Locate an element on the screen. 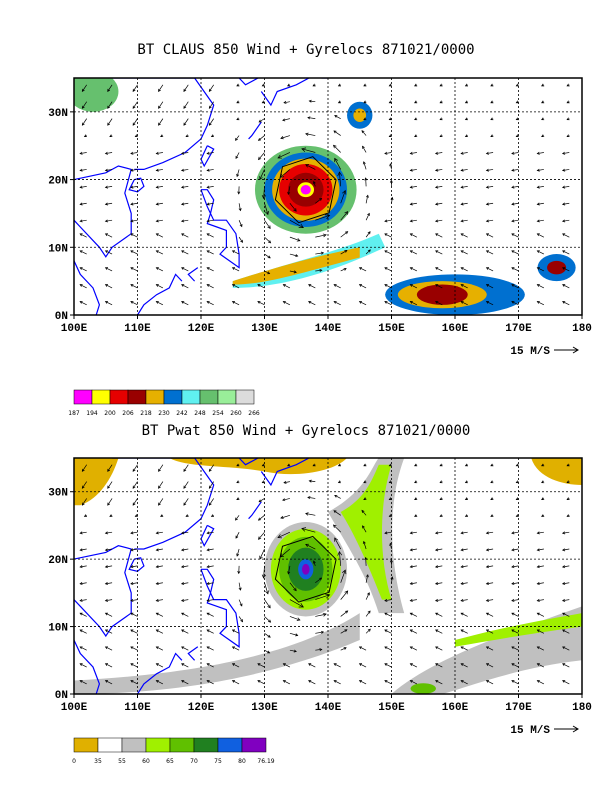  colorbar-label: 55 is located at coordinates (122, 761).